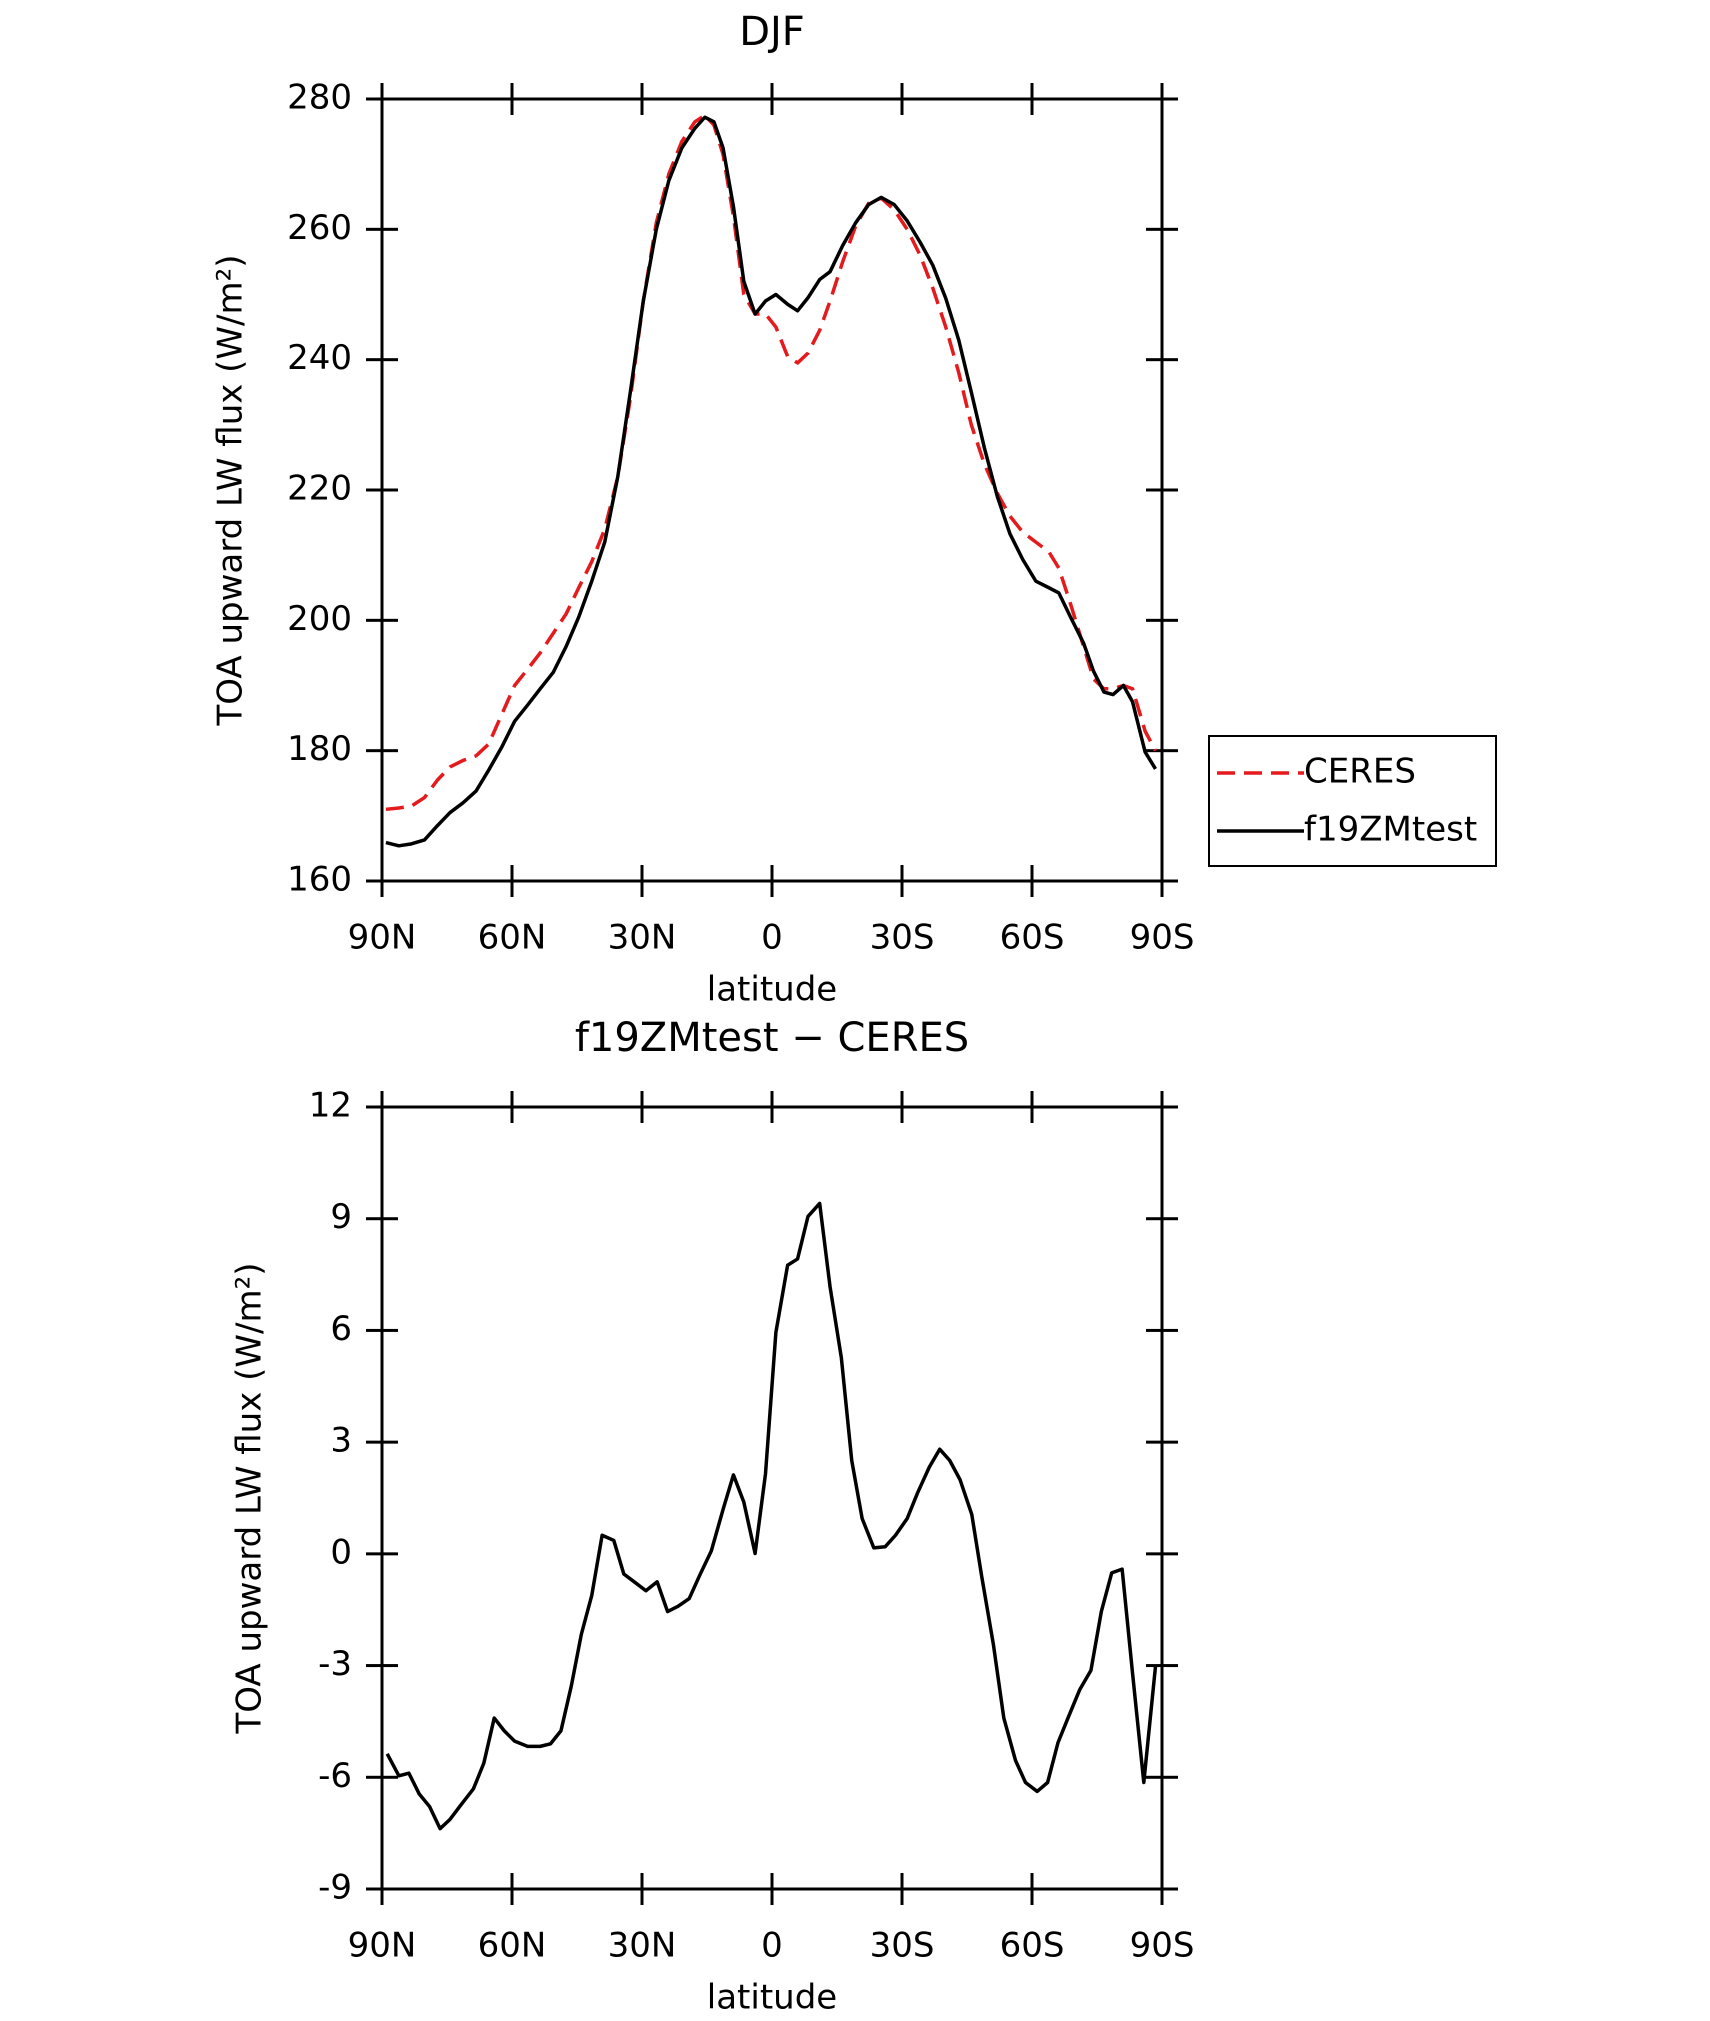 The image size is (1710, 2021). What do you see at coordinates (1352, 801) in the screenshot?
I see `legend-box` at bounding box center [1352, 801].